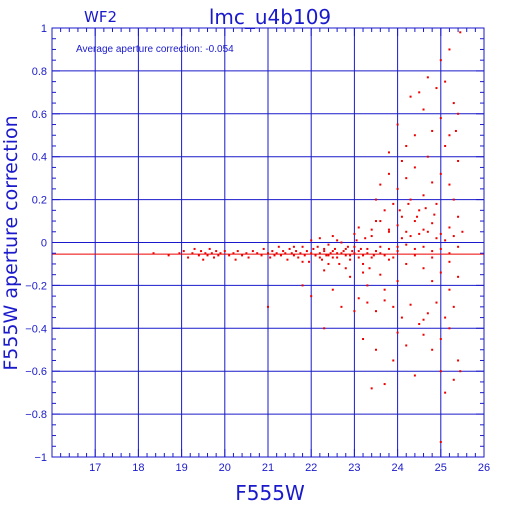  What do you see at coordinates (289, 468) in the screenshot?
I see `x-tick-labels: 17 18 19 20 21 22 23 24 25 26` at bounding box center [289, 468].